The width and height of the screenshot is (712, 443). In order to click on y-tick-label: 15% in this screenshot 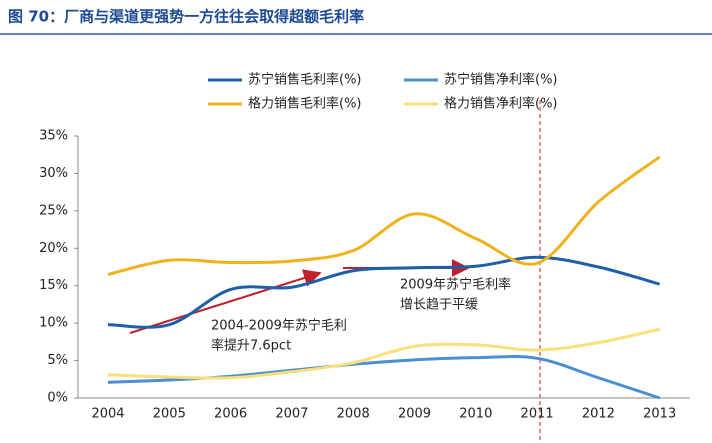, I will do `click(53, 285)`.